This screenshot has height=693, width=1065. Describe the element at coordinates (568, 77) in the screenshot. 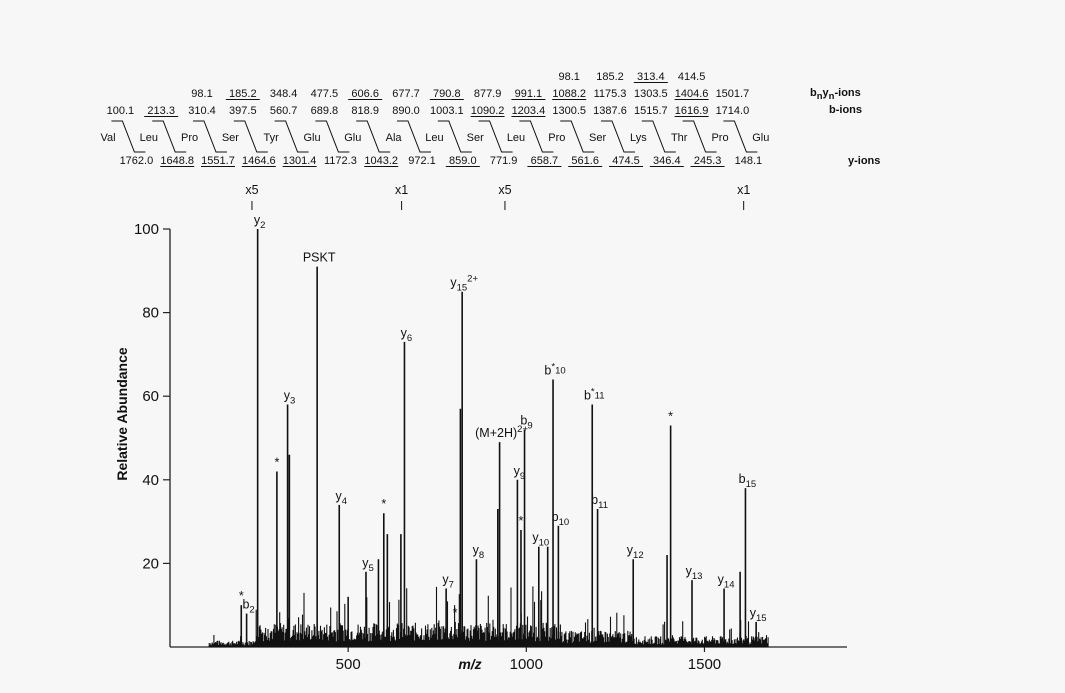

I see `bnyn-upper-ion-value: 98.1` at that location.